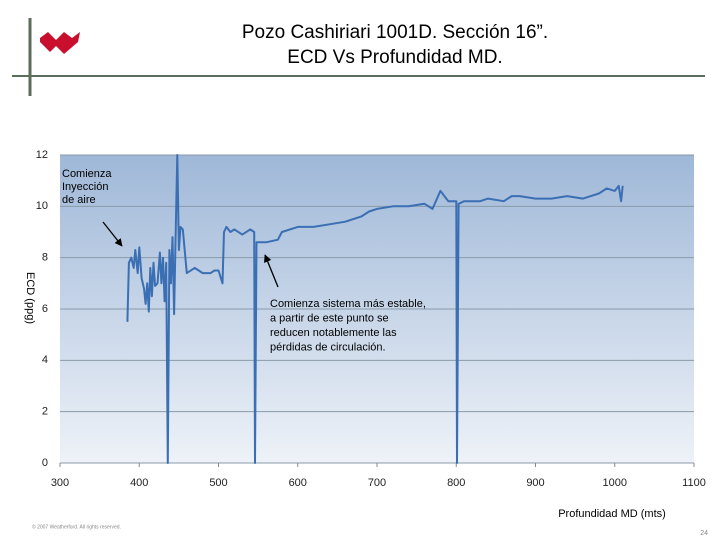 The height and width of the screenshot is (540, 720). I want to click on x-tick-label: 1100, so click(694, 483).